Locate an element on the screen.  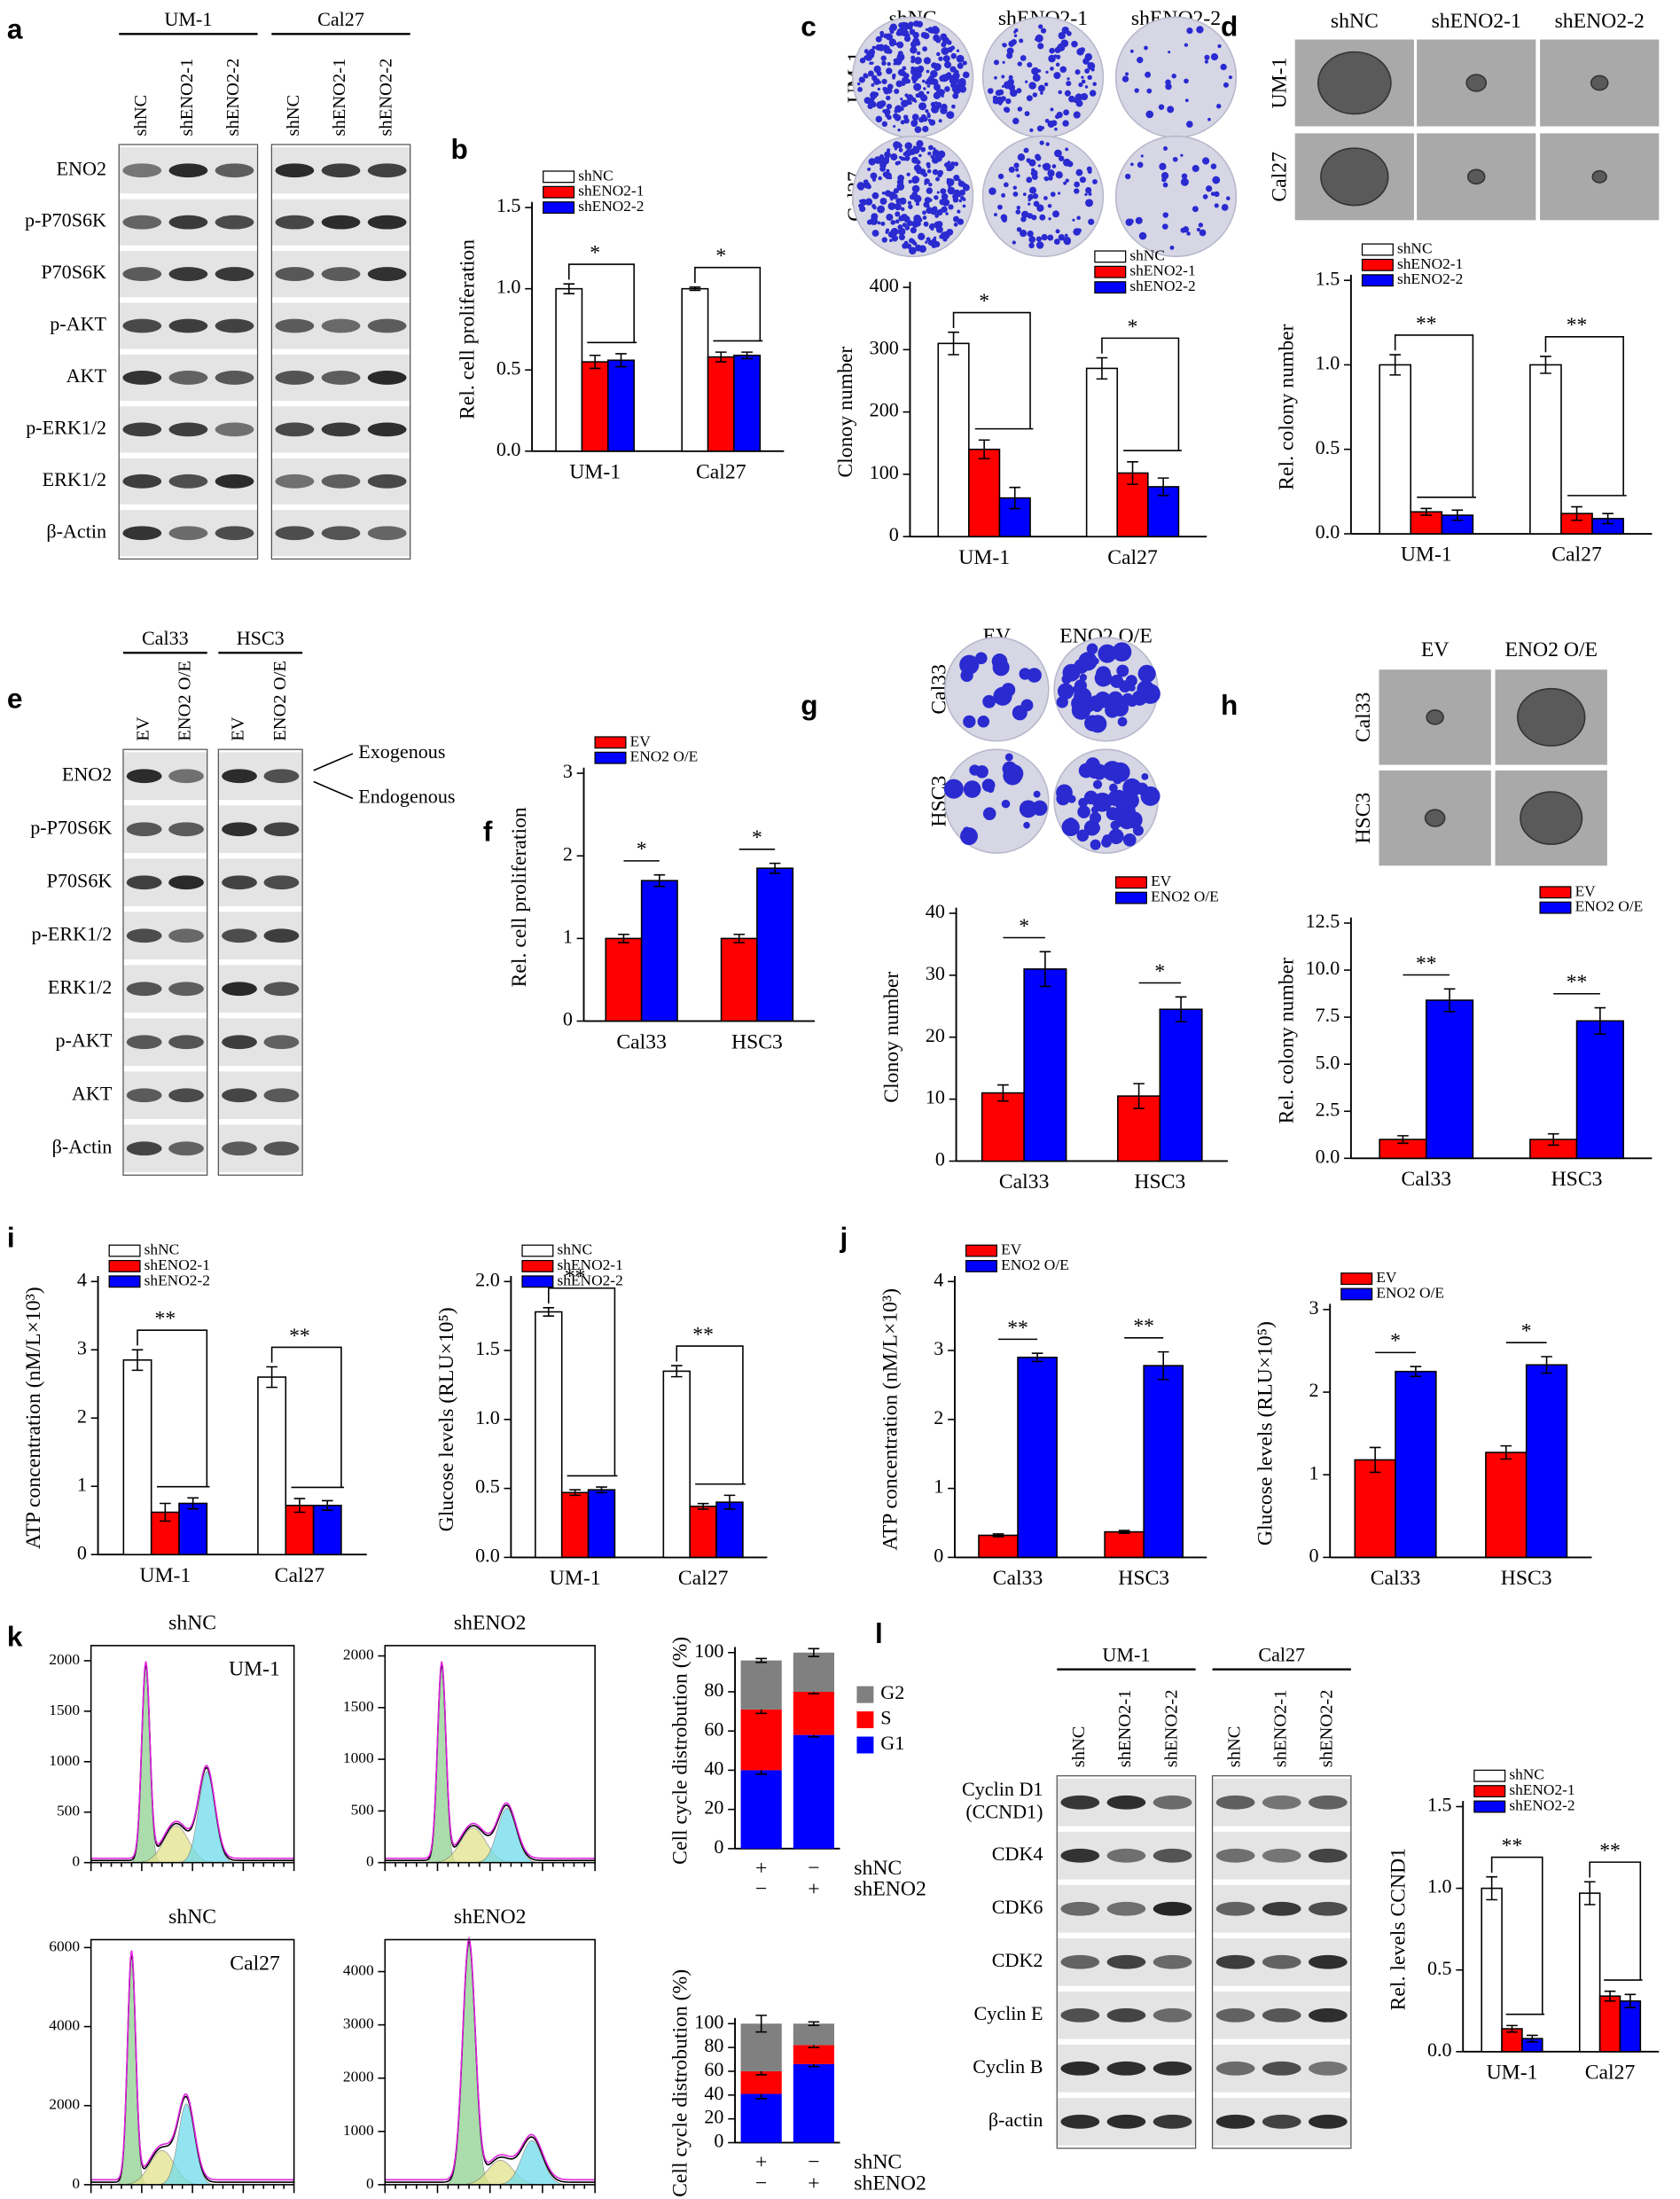
x-row-label: − is located at coordinates (813, 2162).